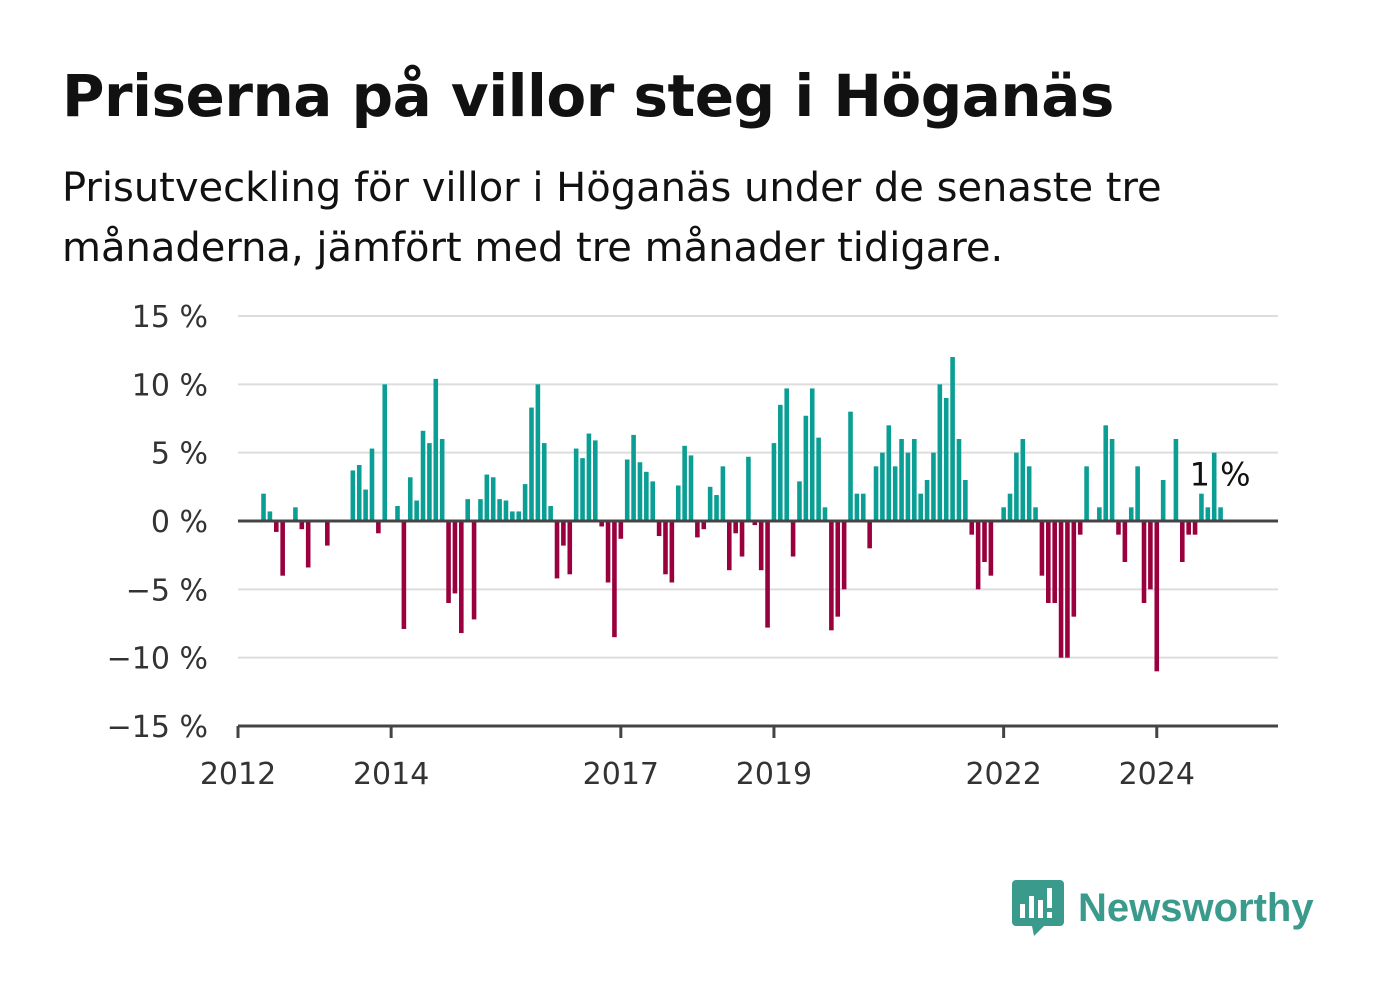 This screenshot has height=999, width=1382. Describe the element at coordinates (1157, 774) in the screenshot. I see `x-tick-label: 2024` at that location.